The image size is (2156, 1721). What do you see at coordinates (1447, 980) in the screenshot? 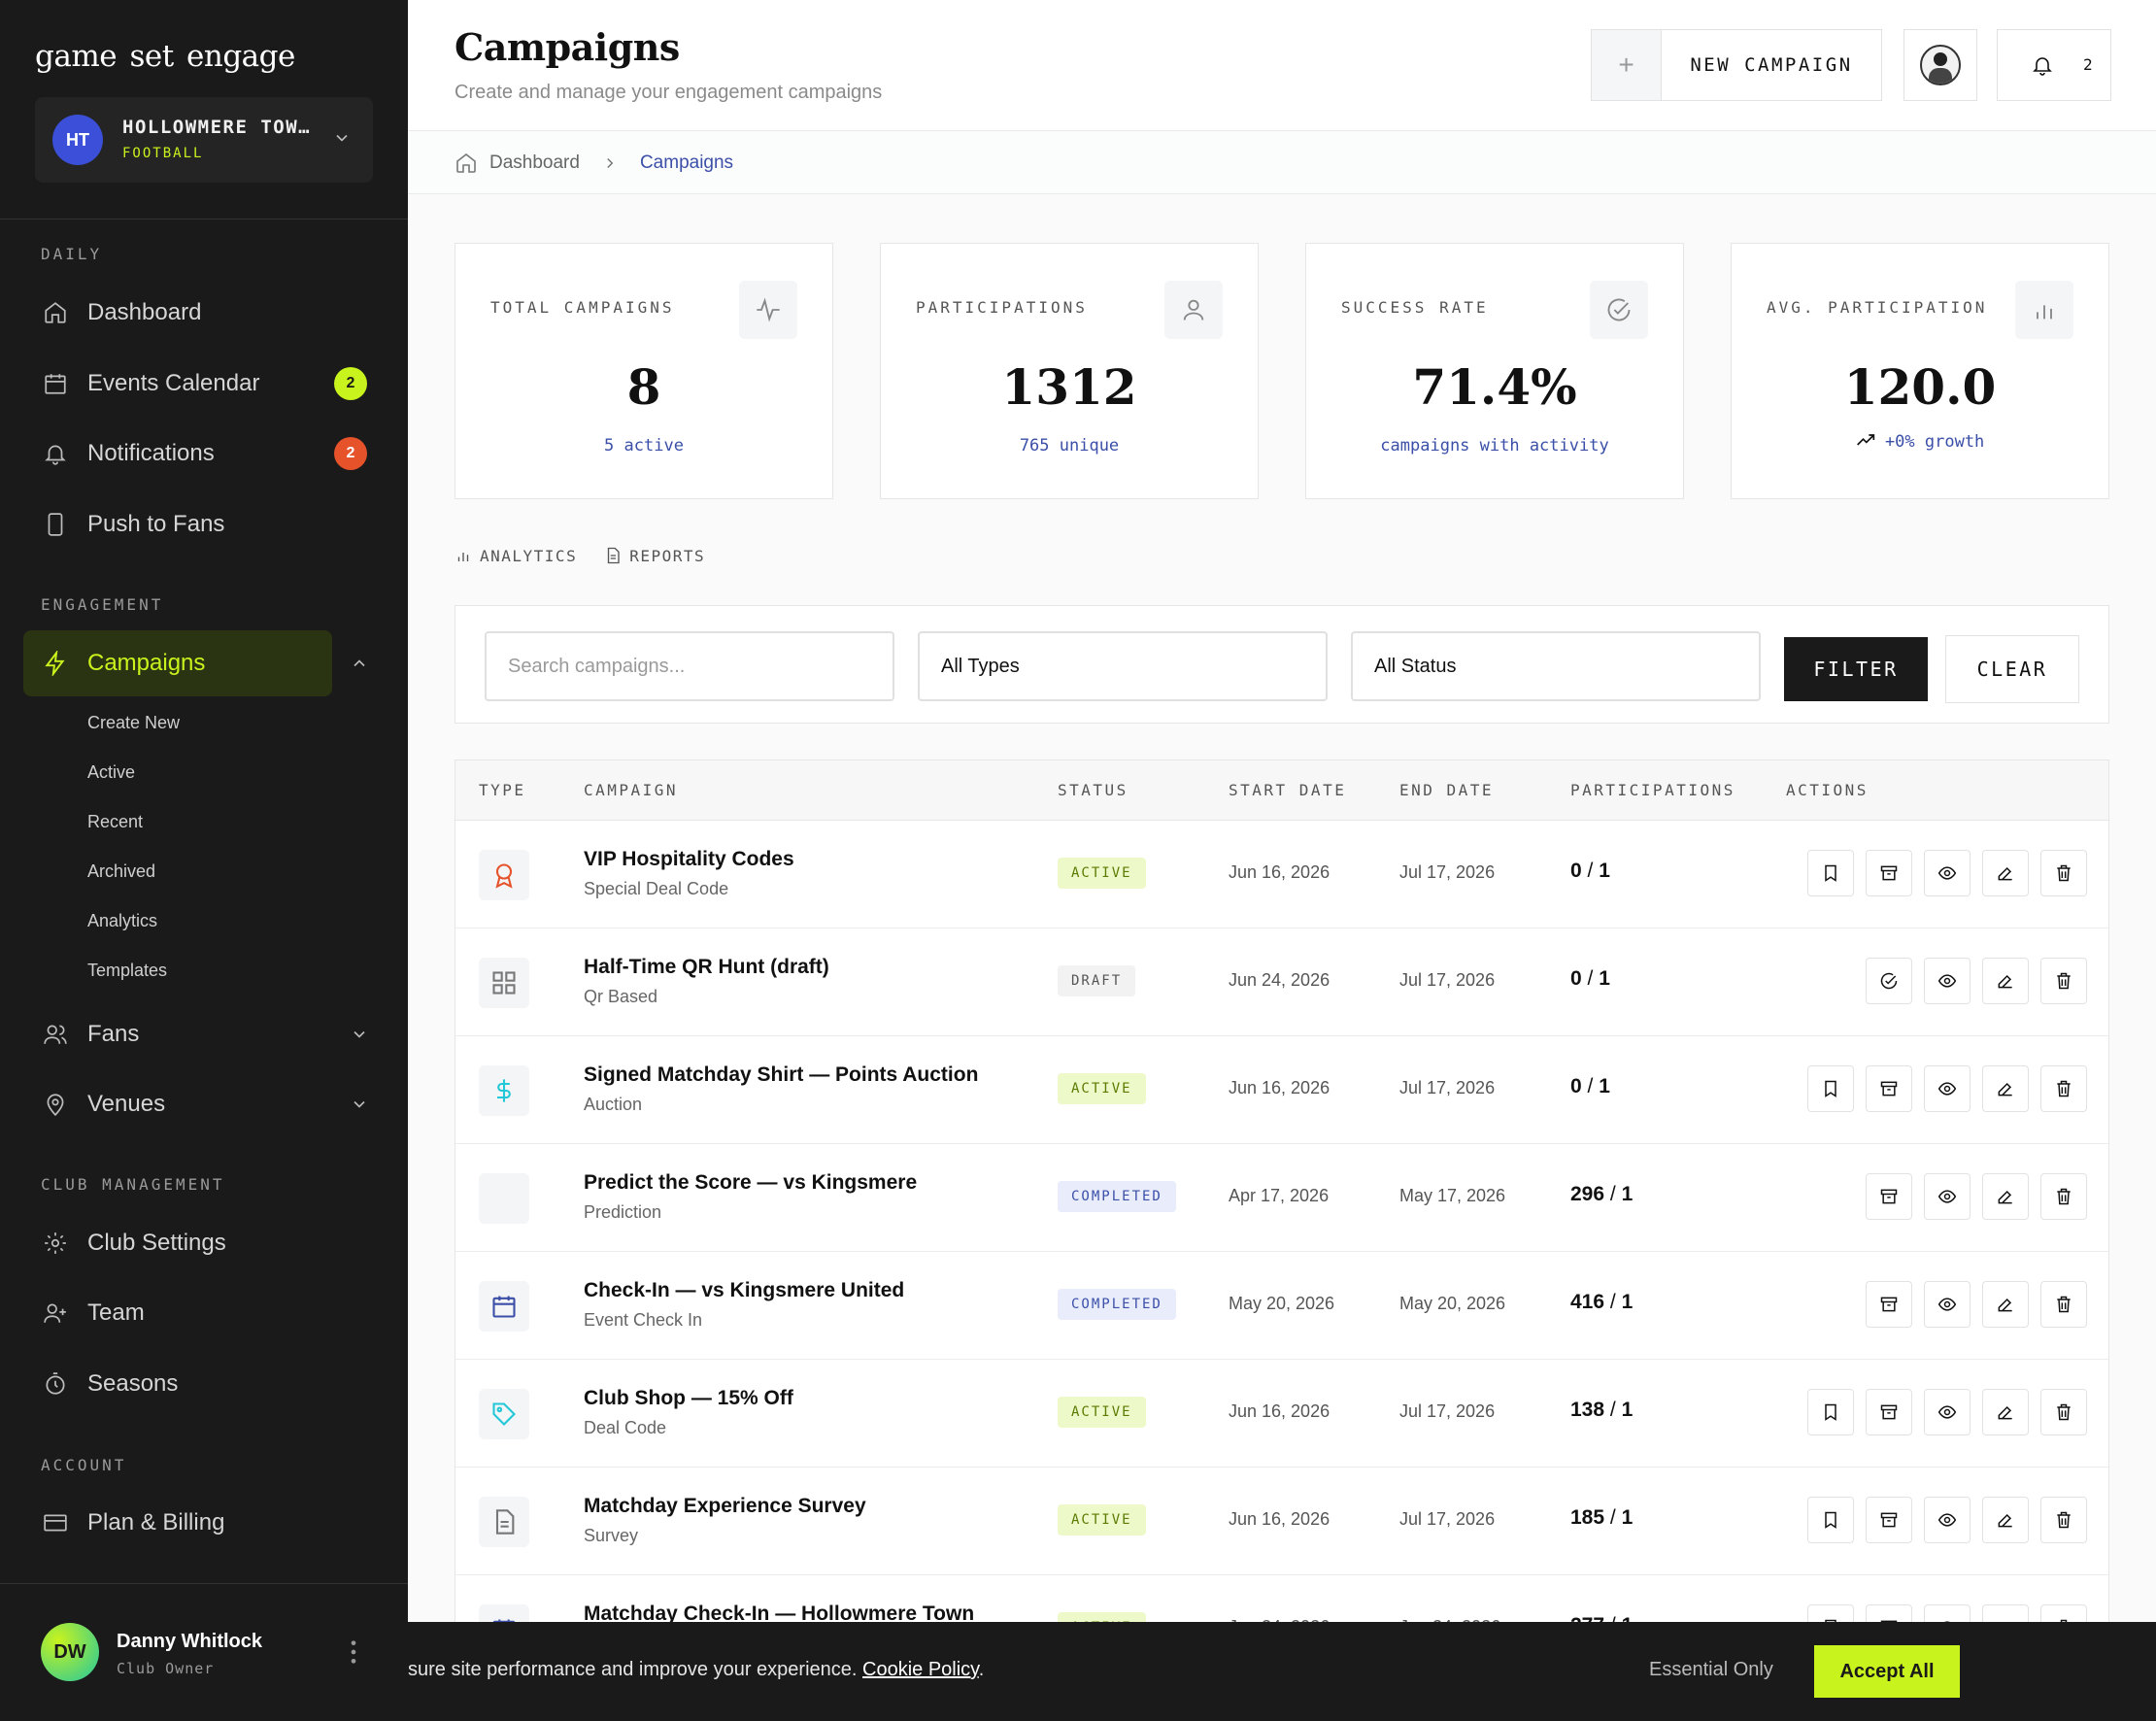
I see `end-date: Jul 17, 2026` at bounding box center [1447, 980].